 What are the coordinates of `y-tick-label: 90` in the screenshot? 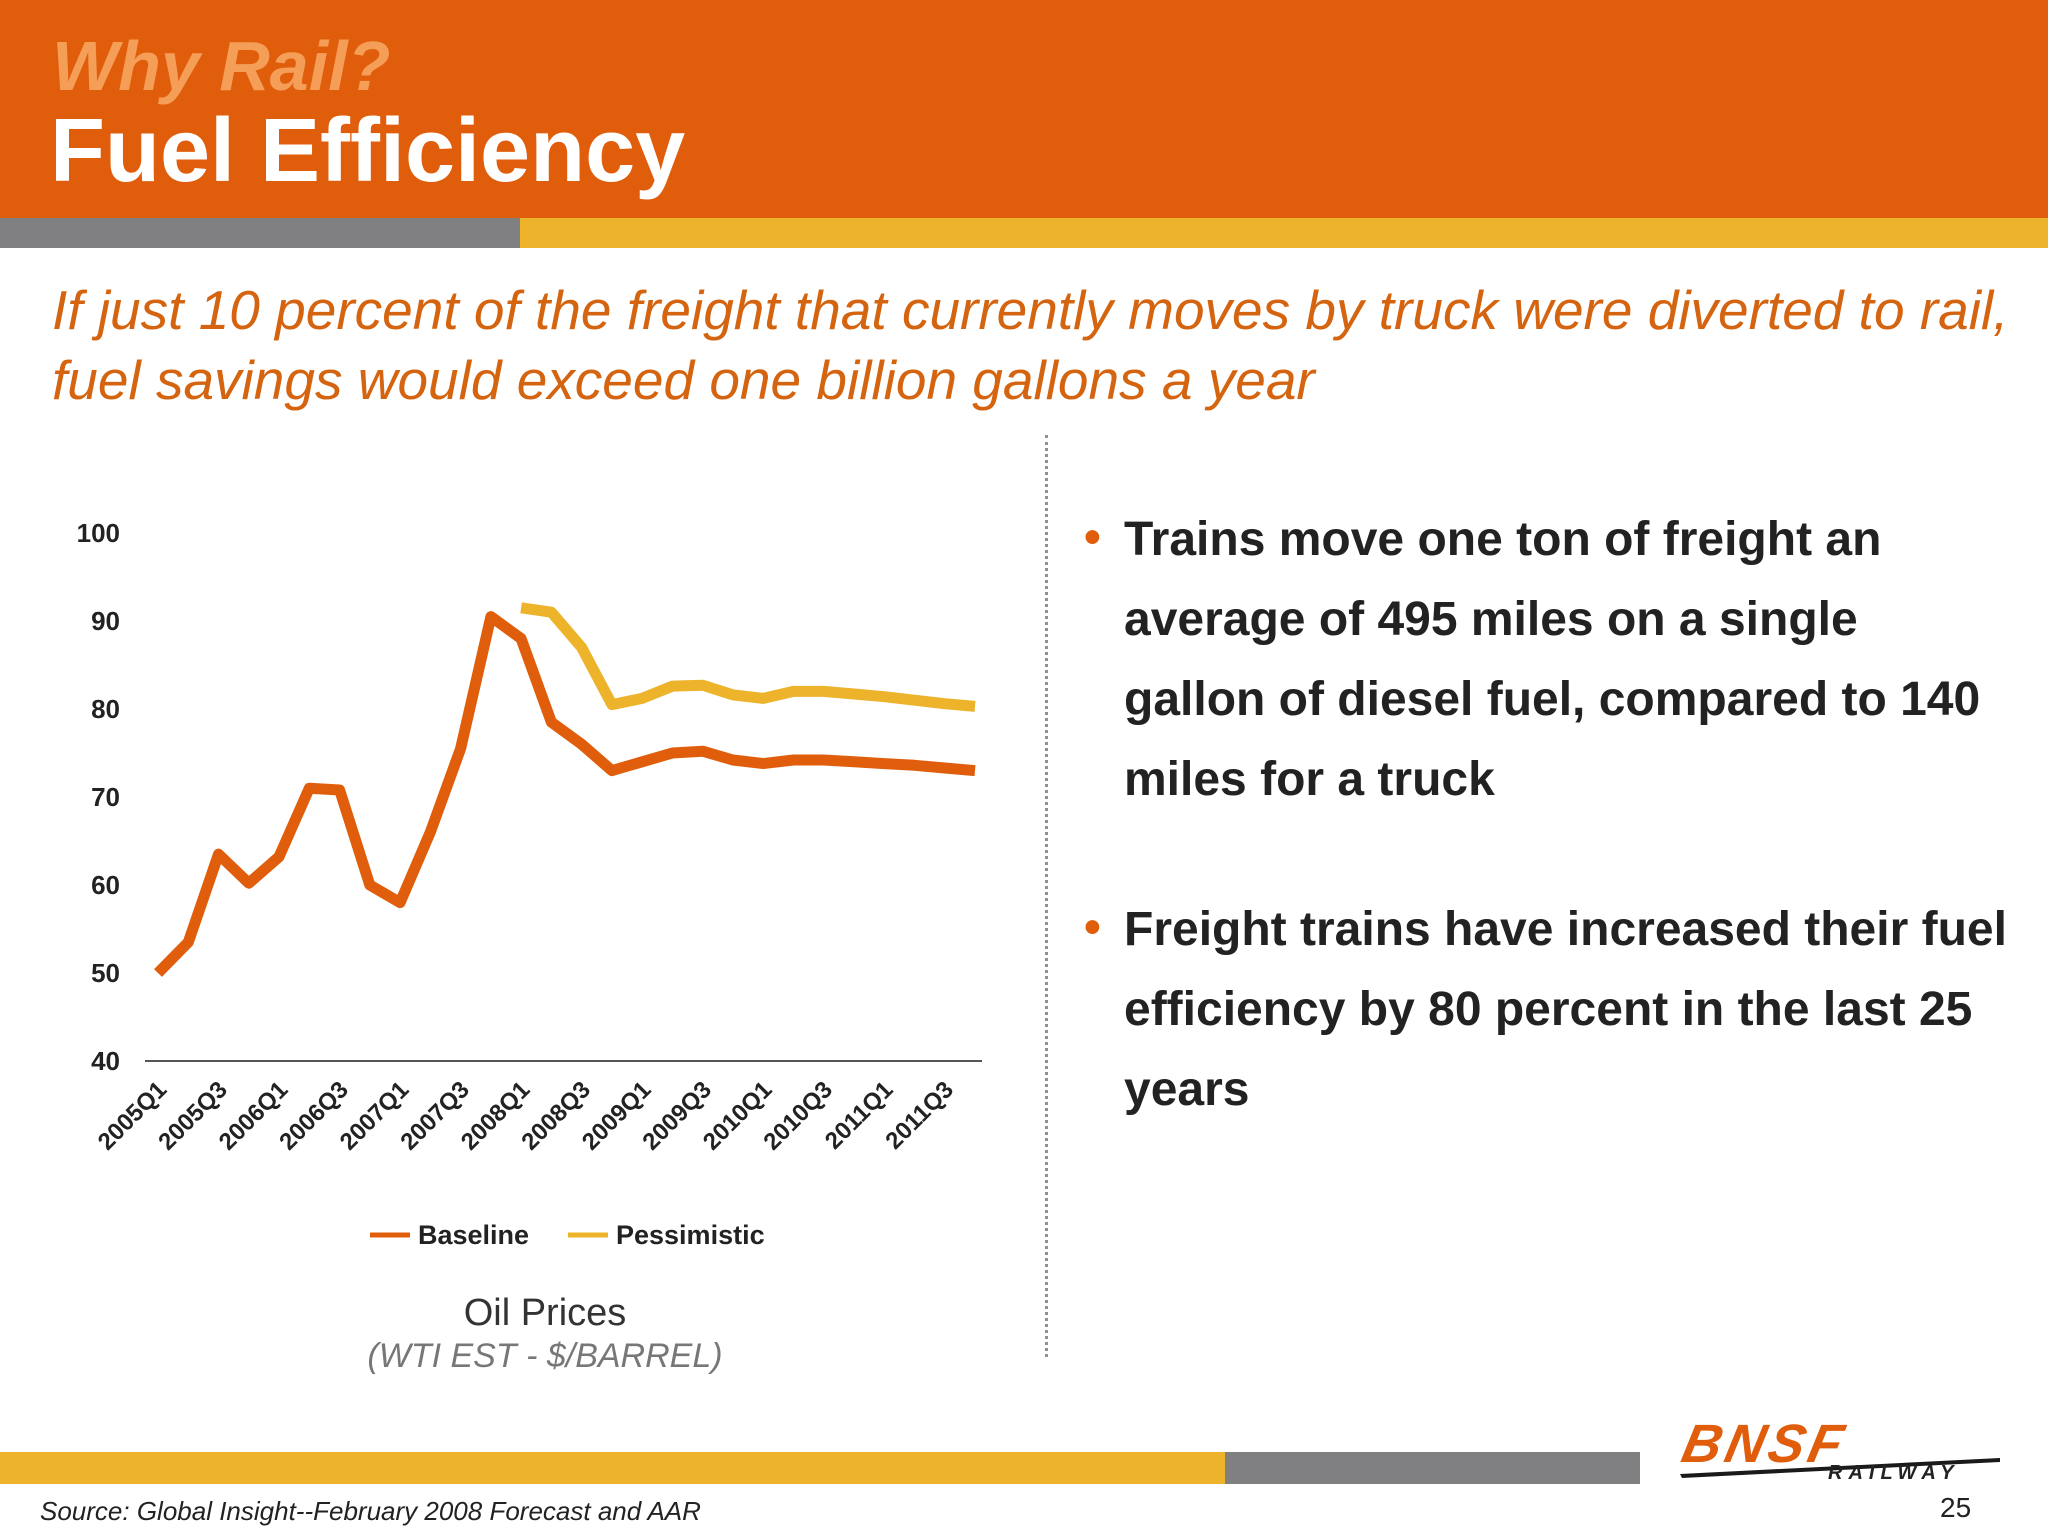 It's located at (105, 621).